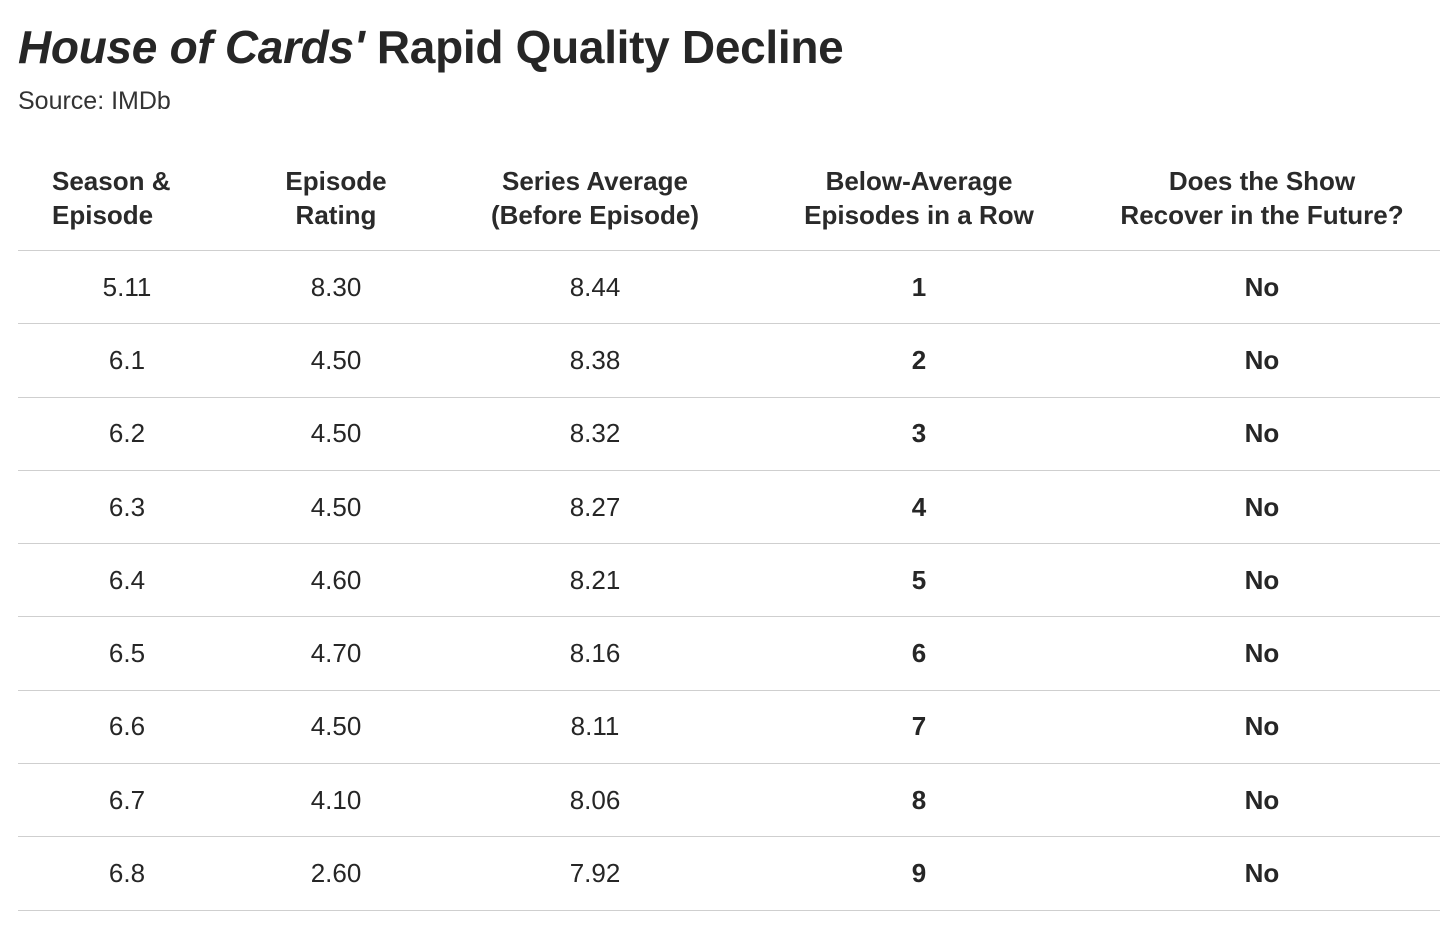  What do you see at coordinates (127, 507) in the screenshot?
I see `season-episode-cell: 6.3` at bounding box center [127, 507].